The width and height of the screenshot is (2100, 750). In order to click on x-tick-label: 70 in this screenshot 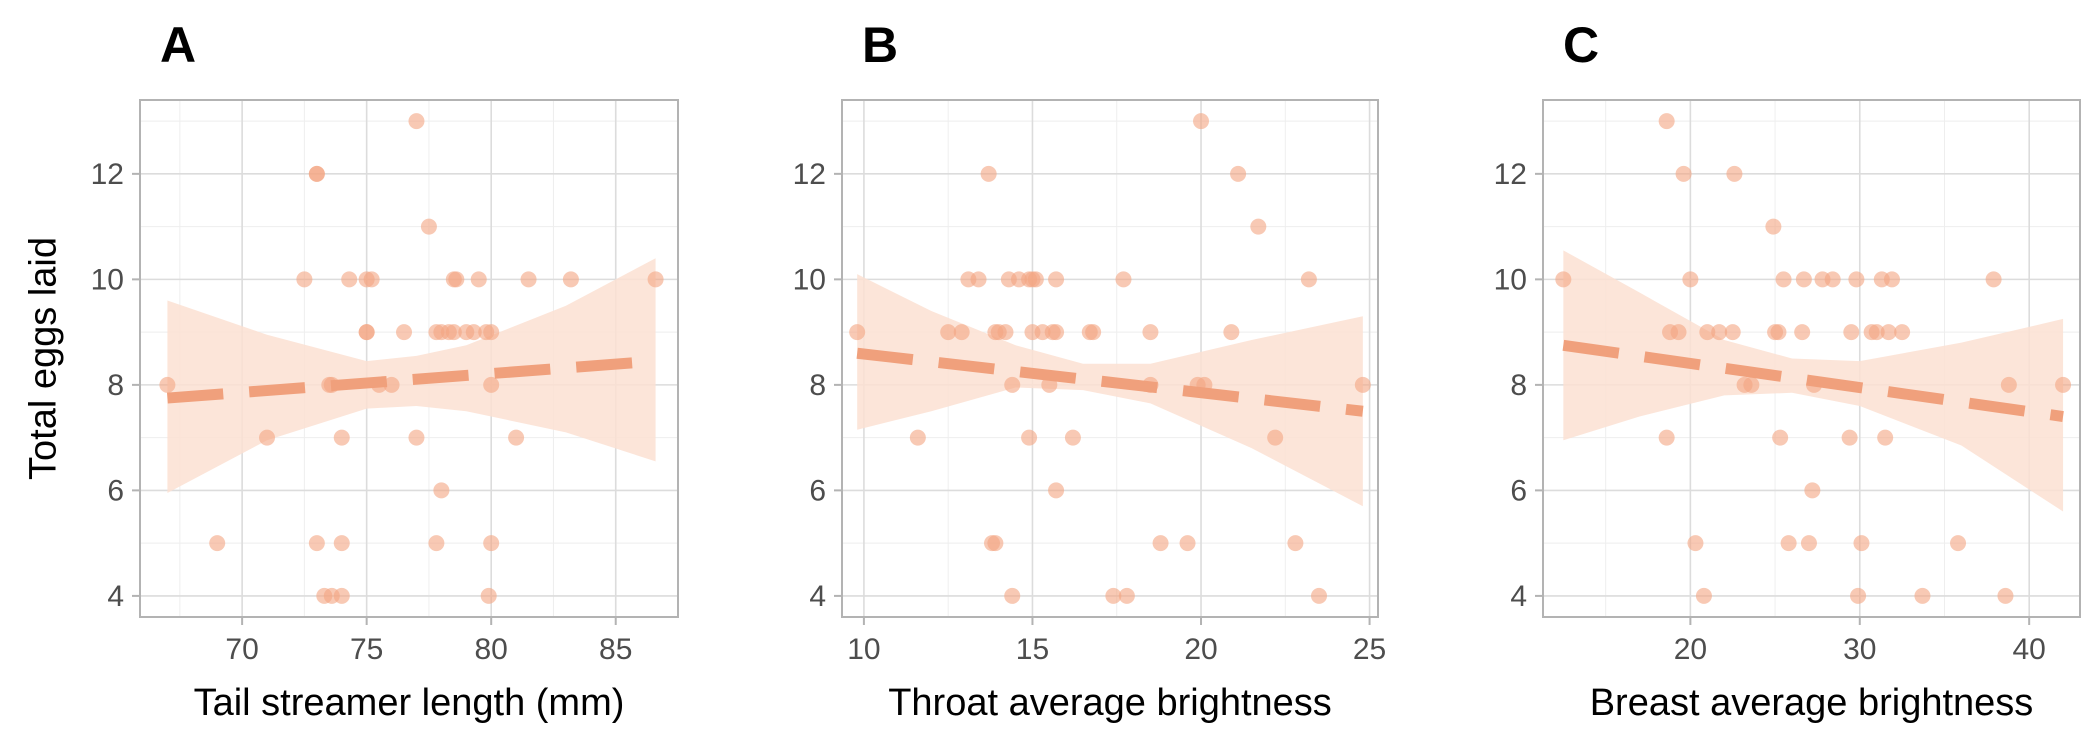, I will do `click(241, 649)`.